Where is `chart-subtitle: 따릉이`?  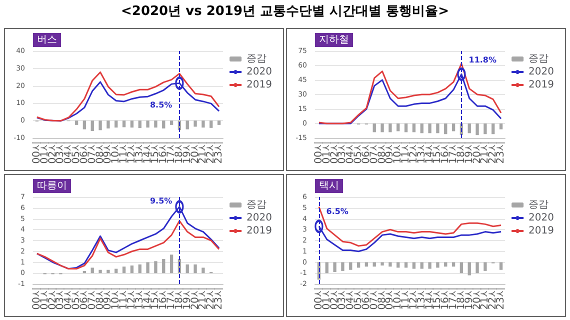
chart-subtitle: 따릉이 is located at coordinates (52, 186).